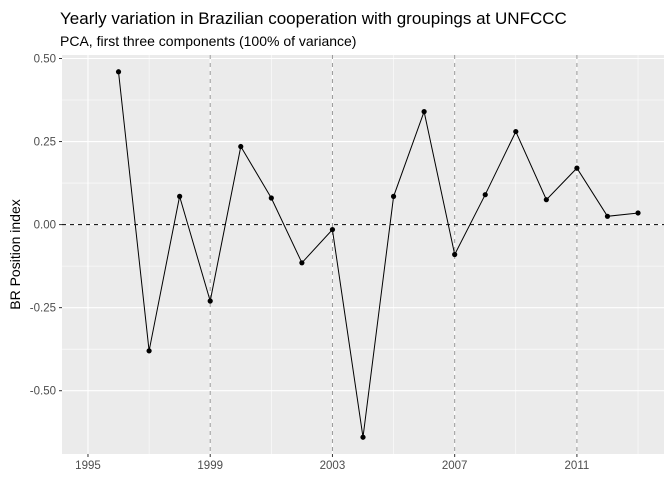  Describe the element at coordinates (15, 254) in the screenshot. I see `y-axis-title: BR Position index` at that location.